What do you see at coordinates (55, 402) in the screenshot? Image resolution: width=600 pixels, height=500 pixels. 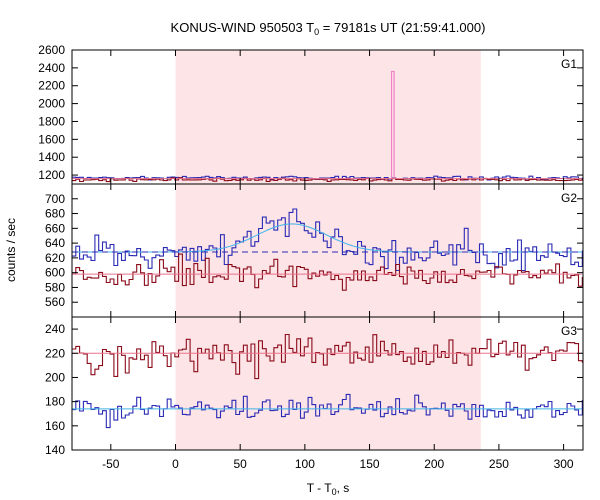 I see `y-tick-label: 180` at bounding box center [55, 402].